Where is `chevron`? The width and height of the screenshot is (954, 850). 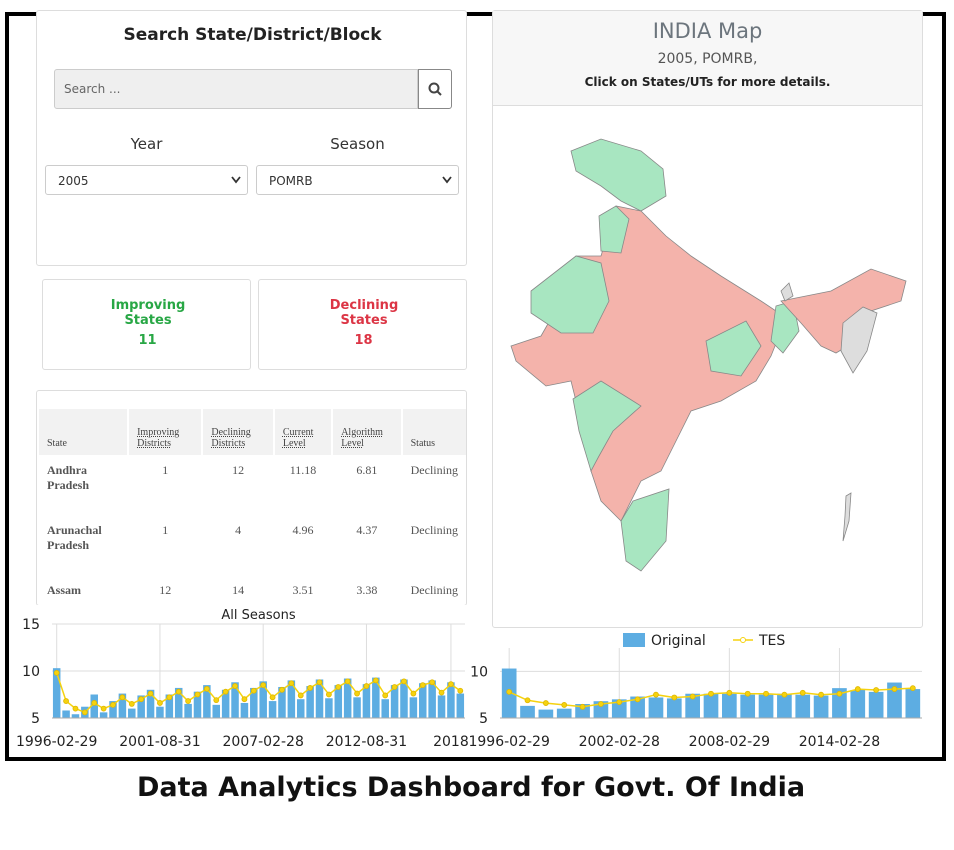
chevron is located at coordinates (236, 180).